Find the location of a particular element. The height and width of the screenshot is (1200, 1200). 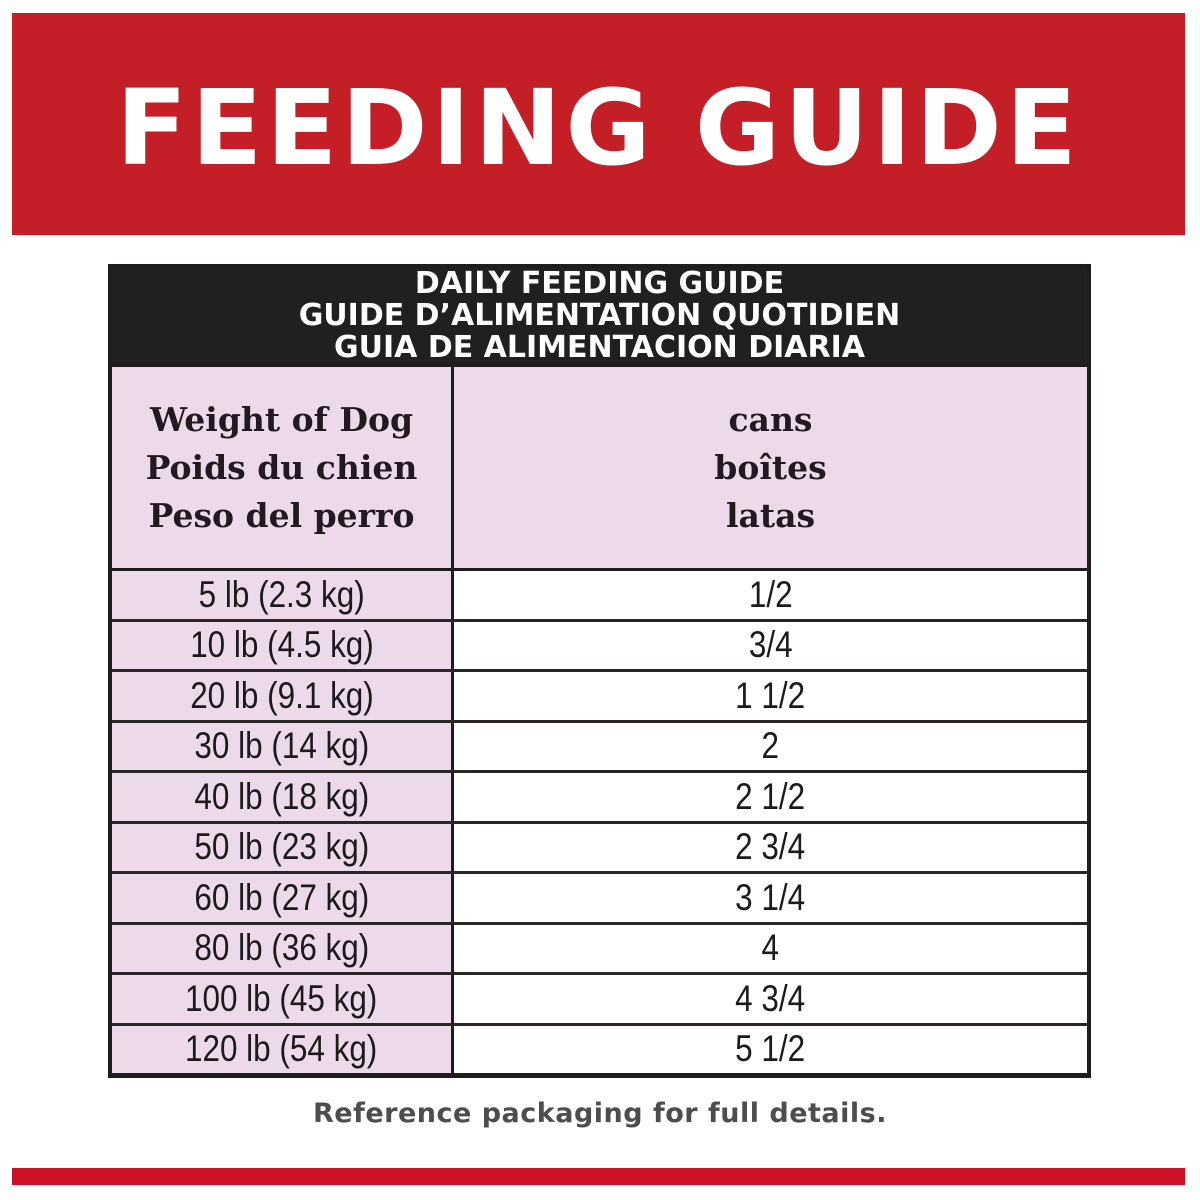

cans-cell: 5 1/2 is located at coordinates (770, 1049).